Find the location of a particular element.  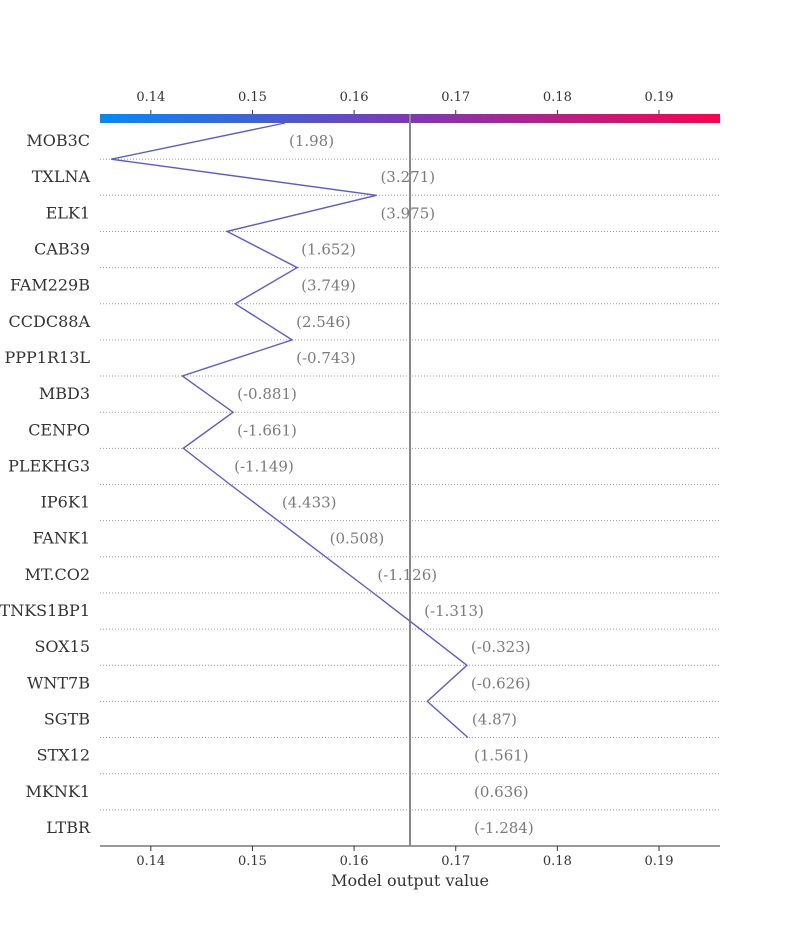

top-axis: 0.14 0.15 0.16 0.17 0.18 0.19 is located at coordinates (404, 102).